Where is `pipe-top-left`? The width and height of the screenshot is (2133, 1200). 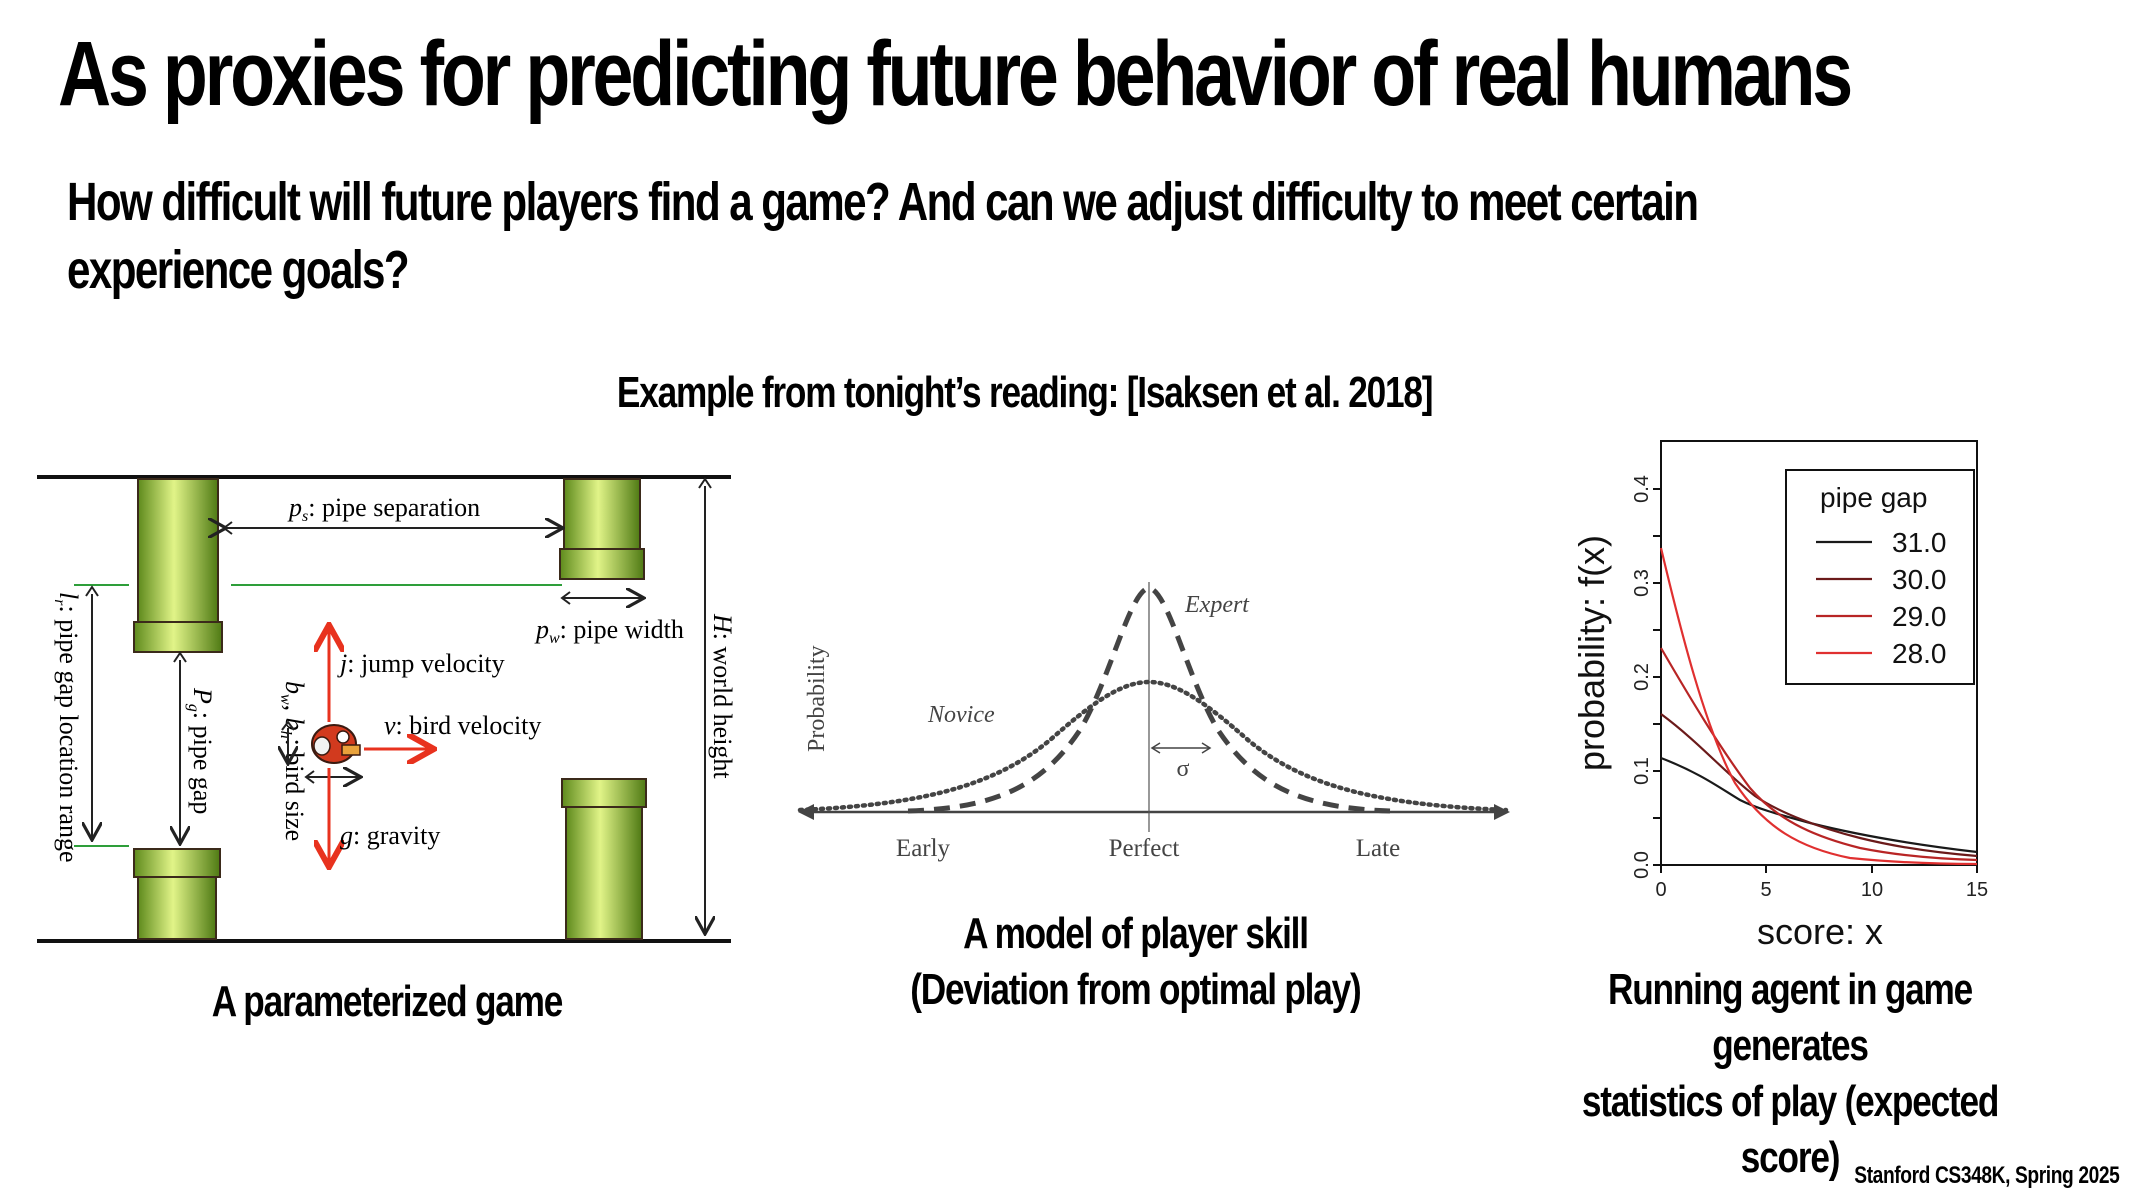 pipe-top-left is located at coordinates (178, 565).